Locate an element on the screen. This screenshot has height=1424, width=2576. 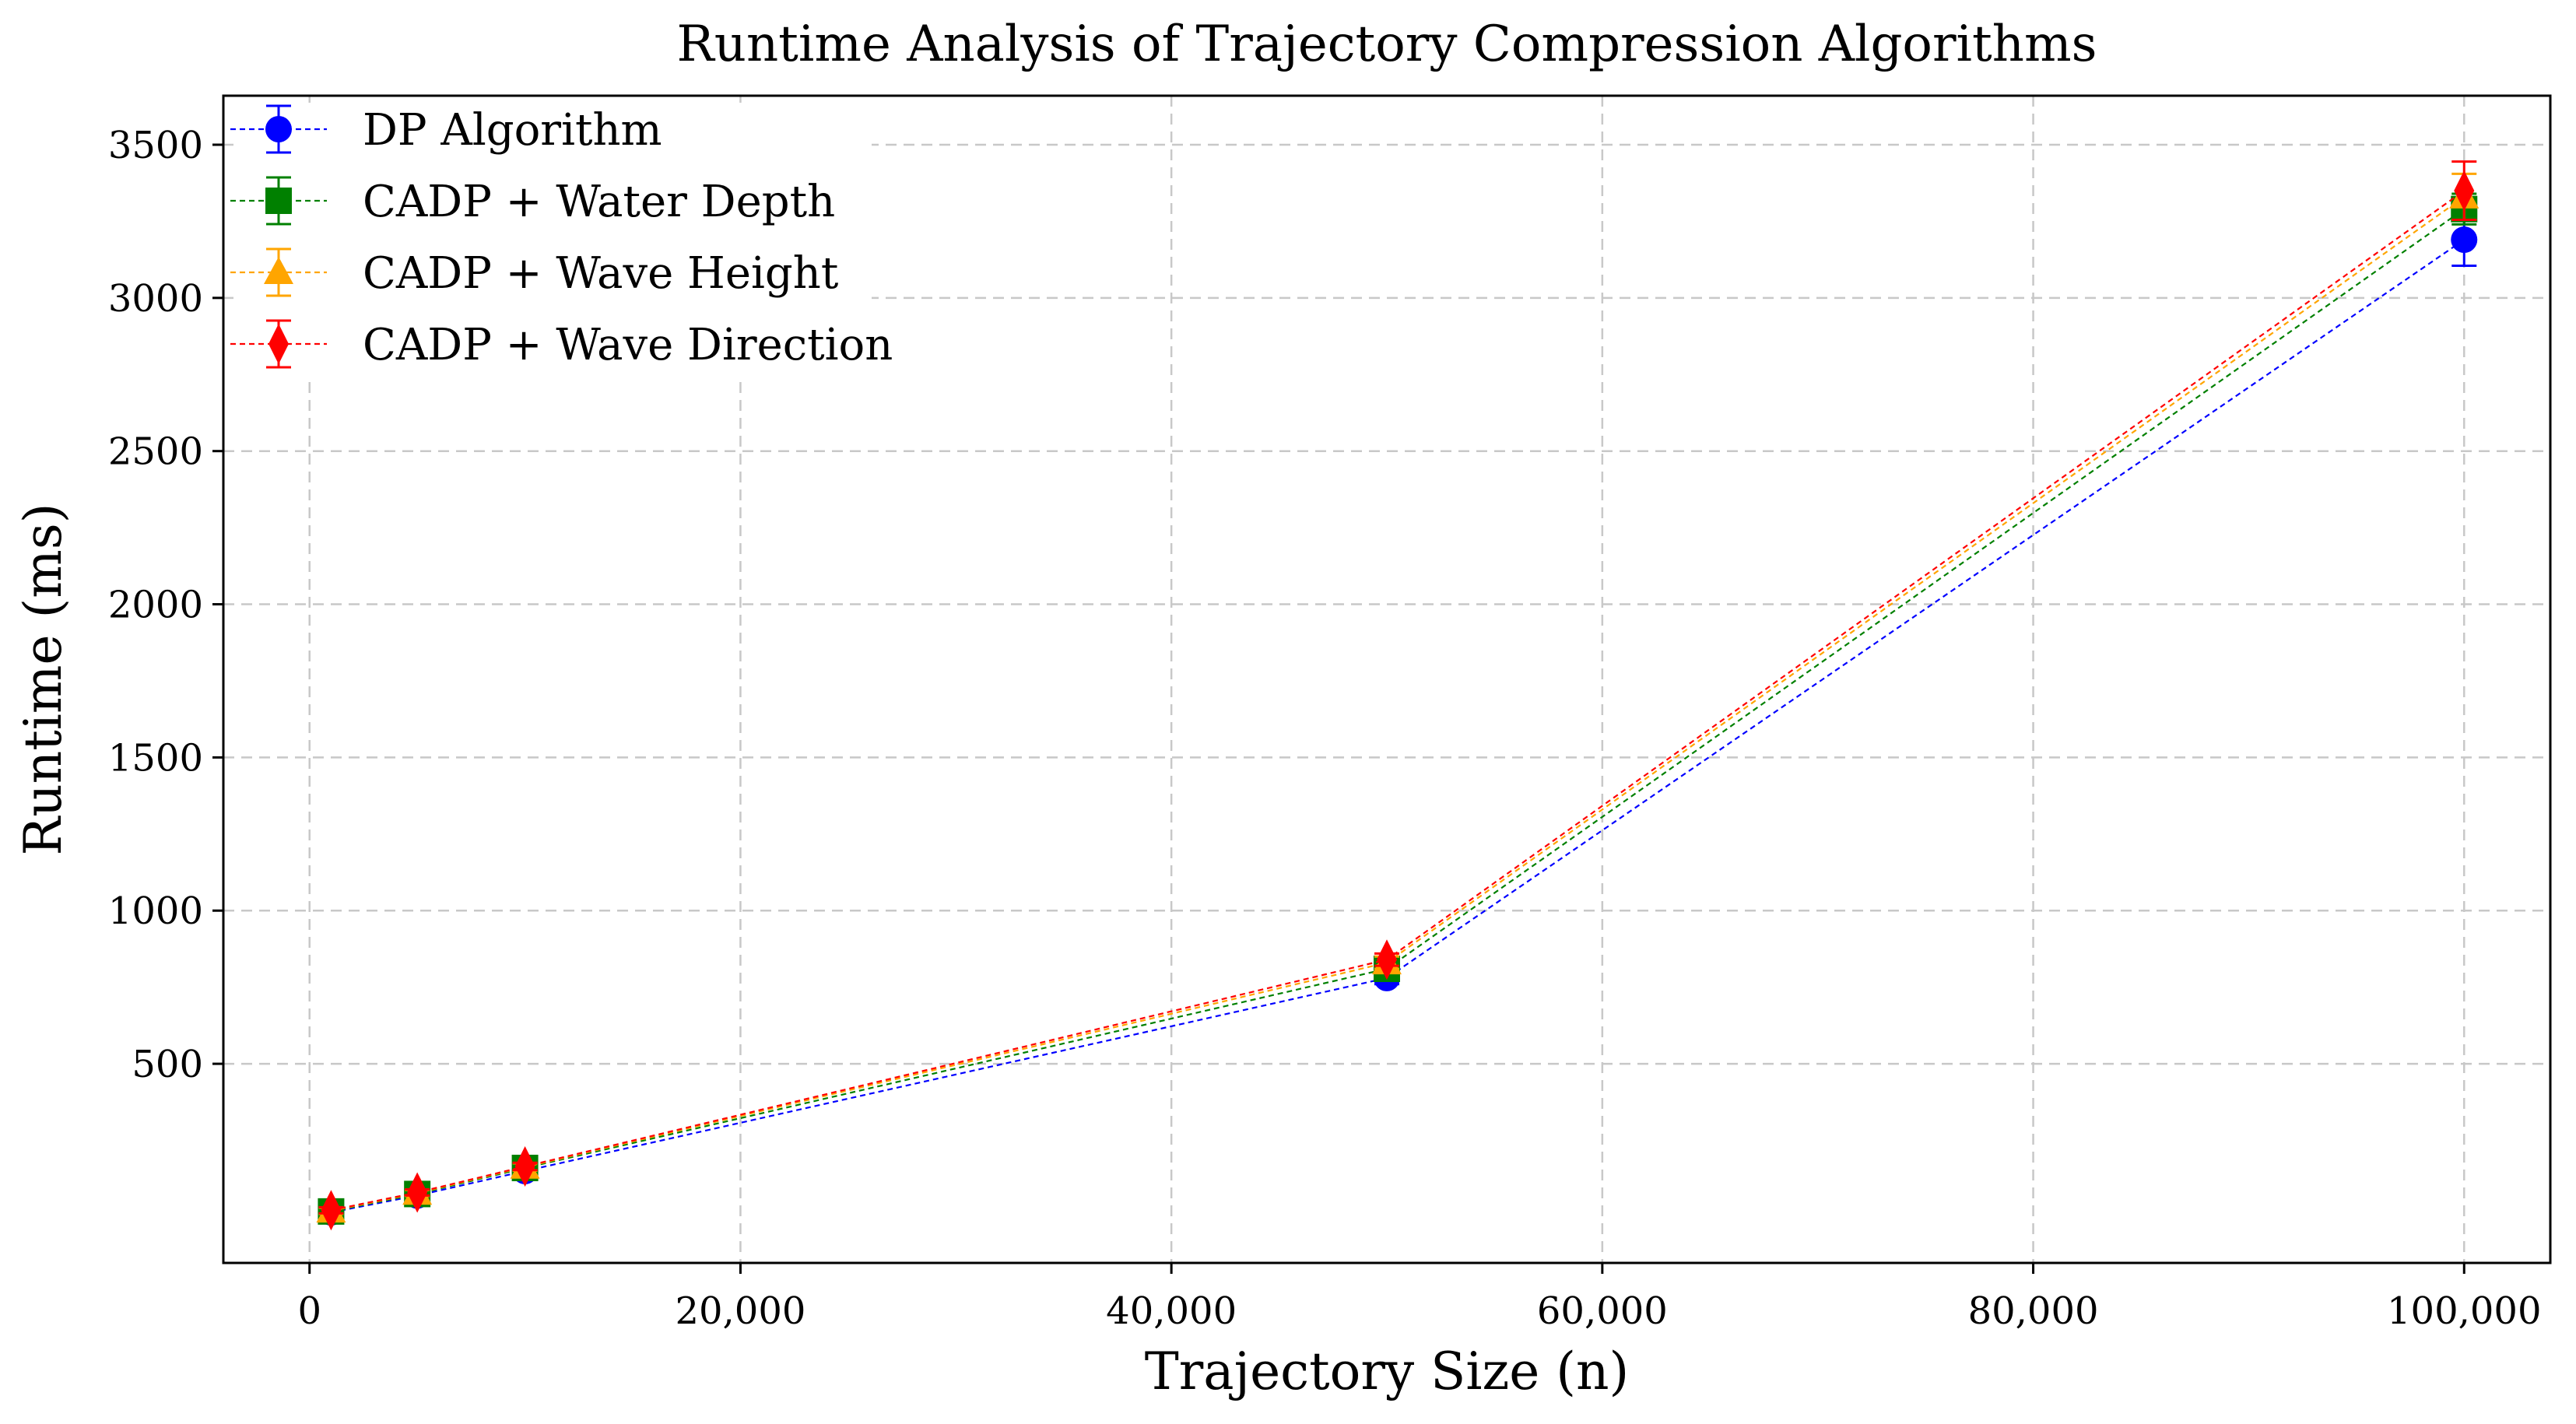
x-tick-label: 0 is located at coordinates (309, 1311).